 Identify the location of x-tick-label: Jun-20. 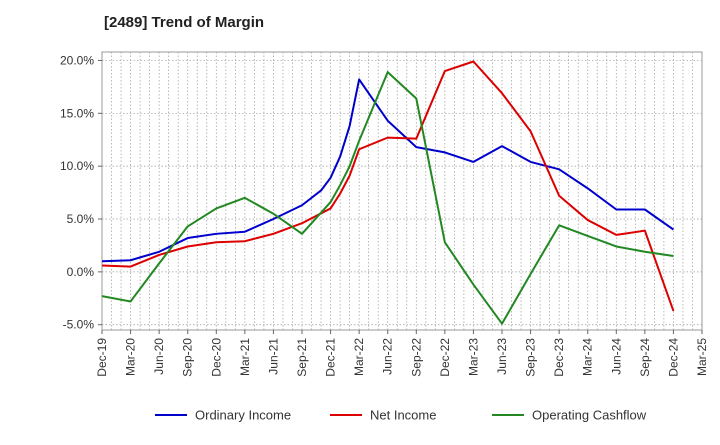
(159, 356).